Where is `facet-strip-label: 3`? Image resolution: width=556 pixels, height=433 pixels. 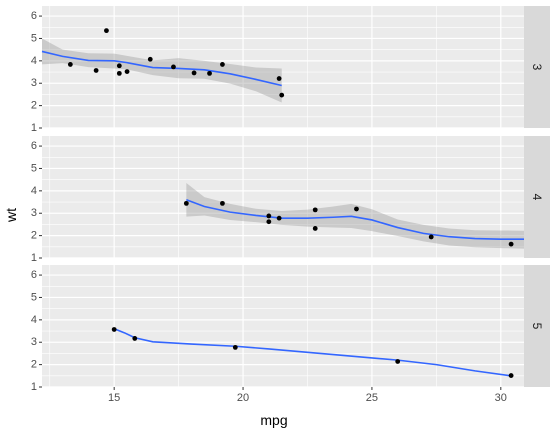
facet-strip-label: 3 is located at coordinates (537, 67).